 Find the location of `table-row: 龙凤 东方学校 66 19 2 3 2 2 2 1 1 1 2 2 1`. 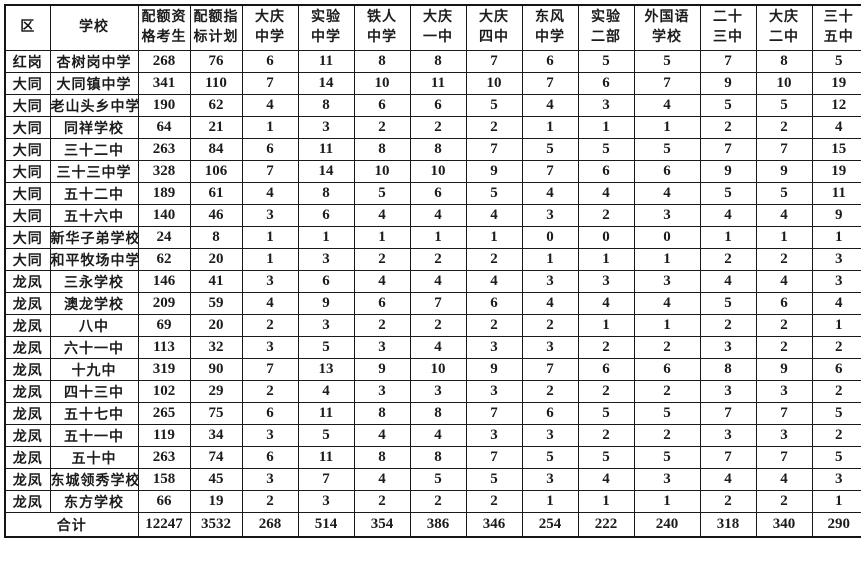

table-row: 龙凤 东方学校 66 19 2 3 2 2 2 1 1 1 2 2 1 is located at coordinates (432, 501).